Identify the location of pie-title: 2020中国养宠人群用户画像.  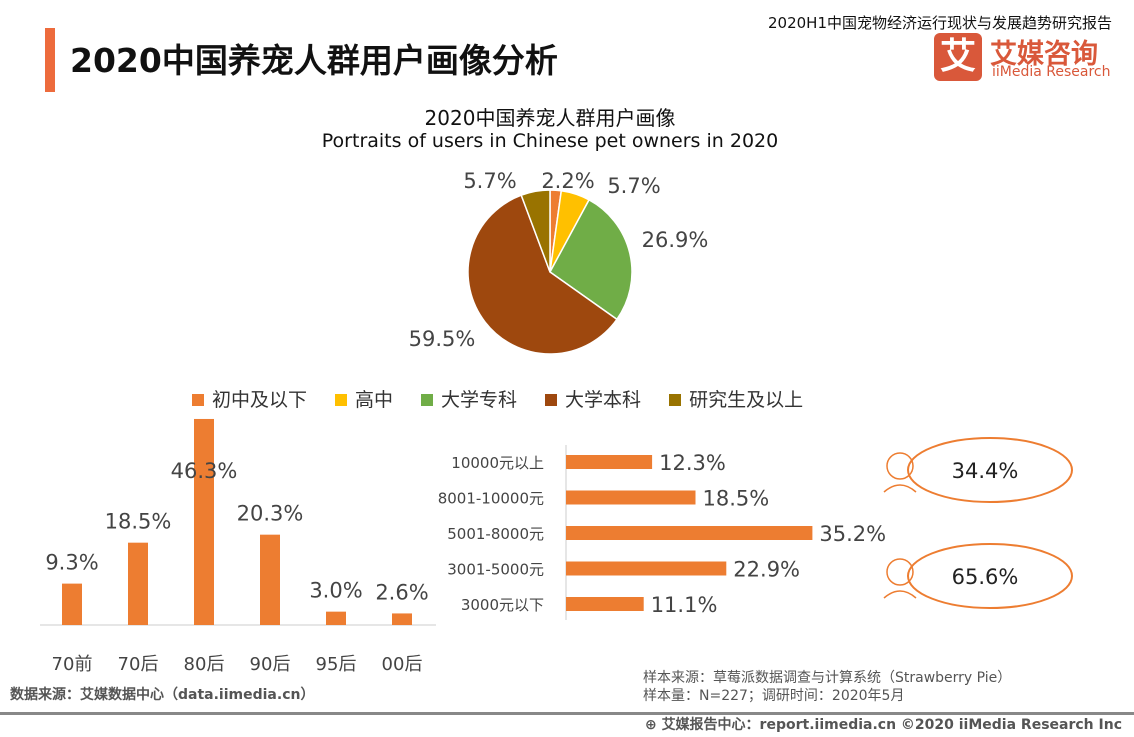
(550, 118).